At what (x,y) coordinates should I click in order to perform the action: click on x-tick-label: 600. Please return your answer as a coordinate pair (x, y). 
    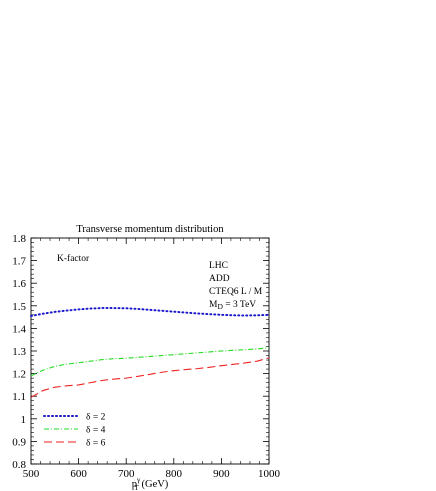
    Looking at the image, I should click on (78, 474).